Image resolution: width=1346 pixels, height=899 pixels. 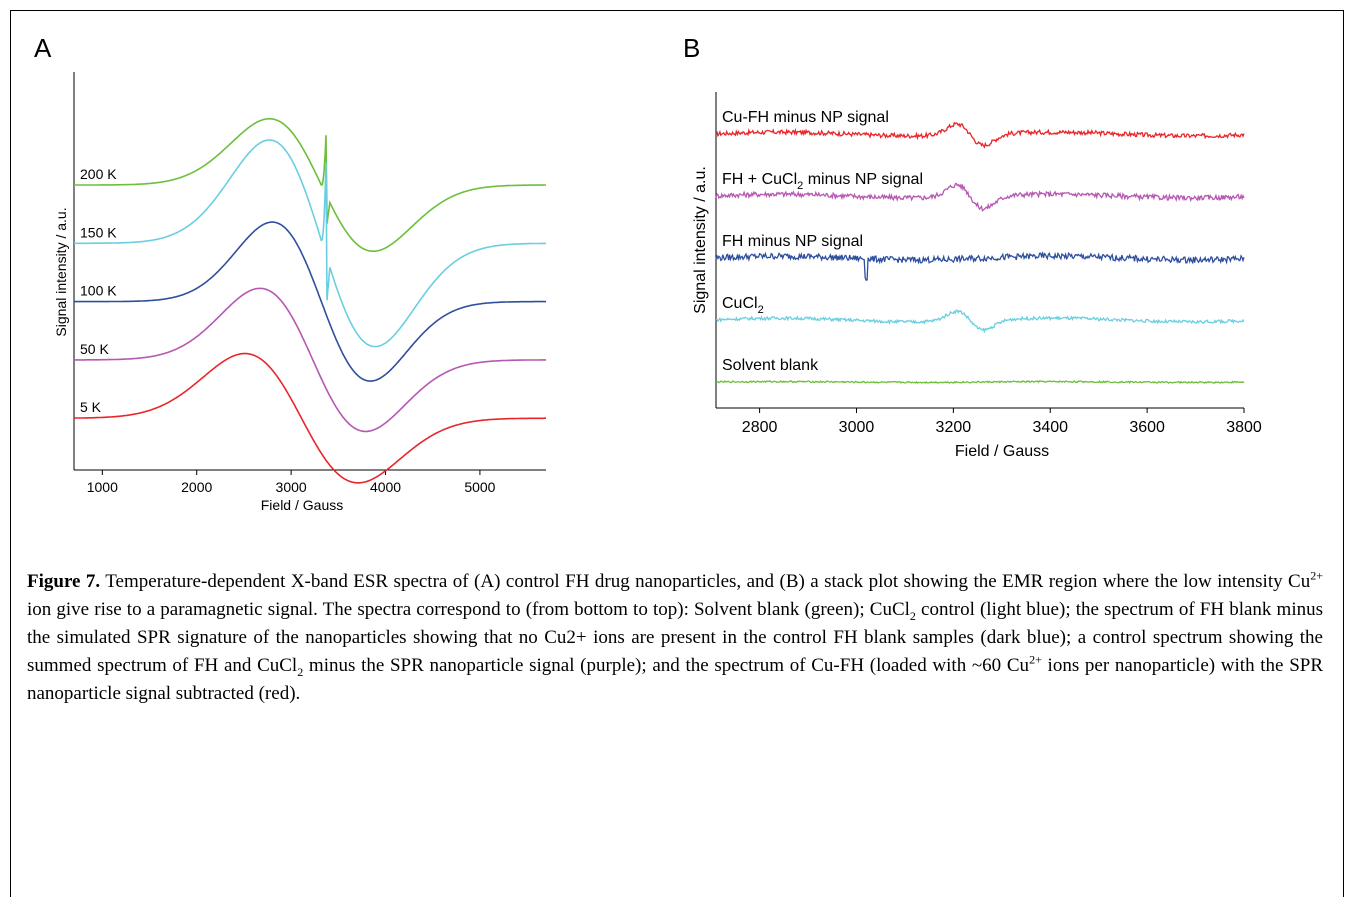 I want to click on panel-a-x-tick-label: 3000, so click(x=291, y=487).